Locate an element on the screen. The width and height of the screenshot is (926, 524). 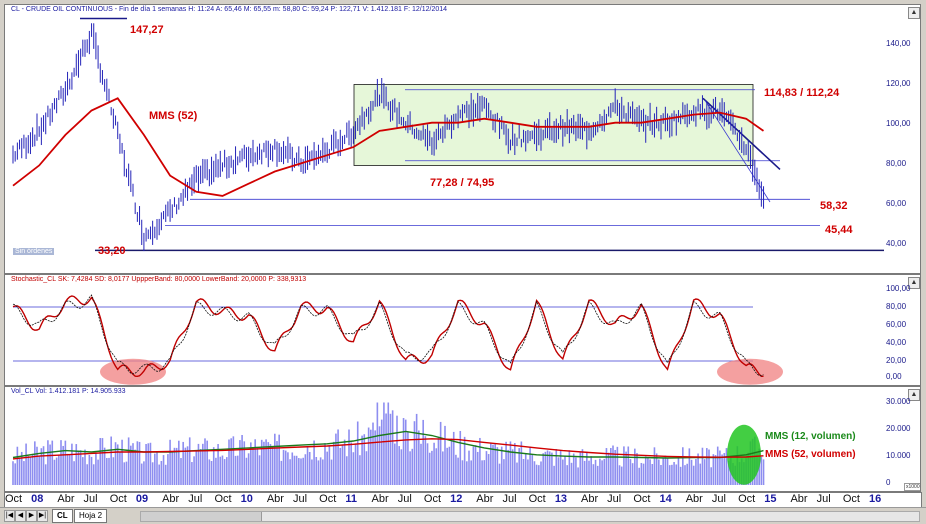
watermark: Sin órdenes is located at coordinates (34, 251).